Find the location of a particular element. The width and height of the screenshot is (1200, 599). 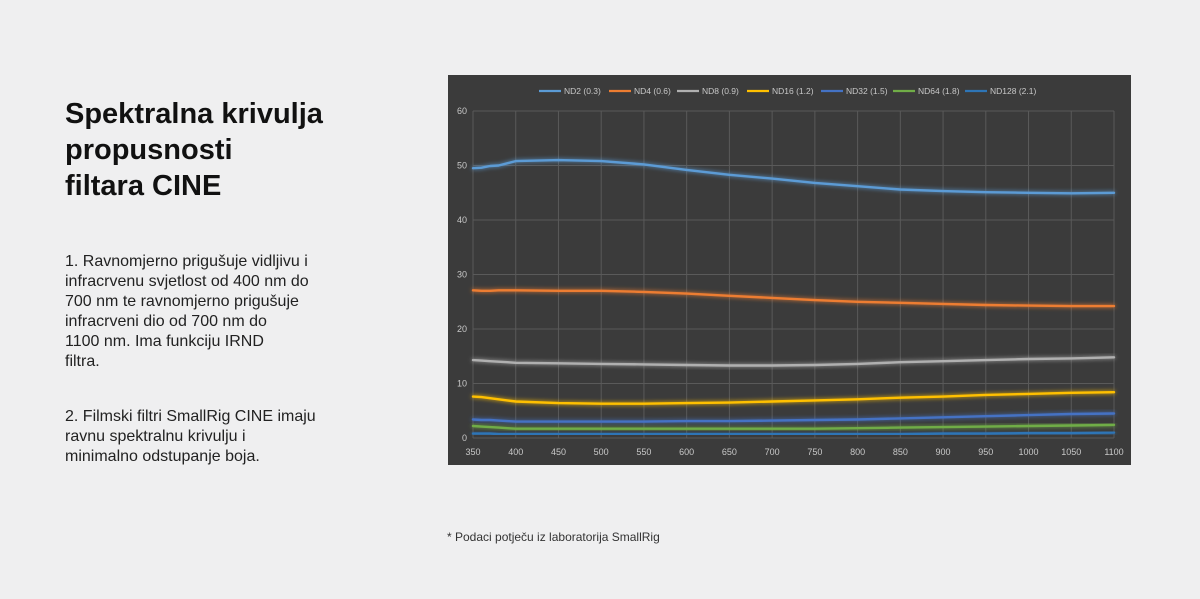

x-tick-label: 900 is located at coordinates (943, 452).